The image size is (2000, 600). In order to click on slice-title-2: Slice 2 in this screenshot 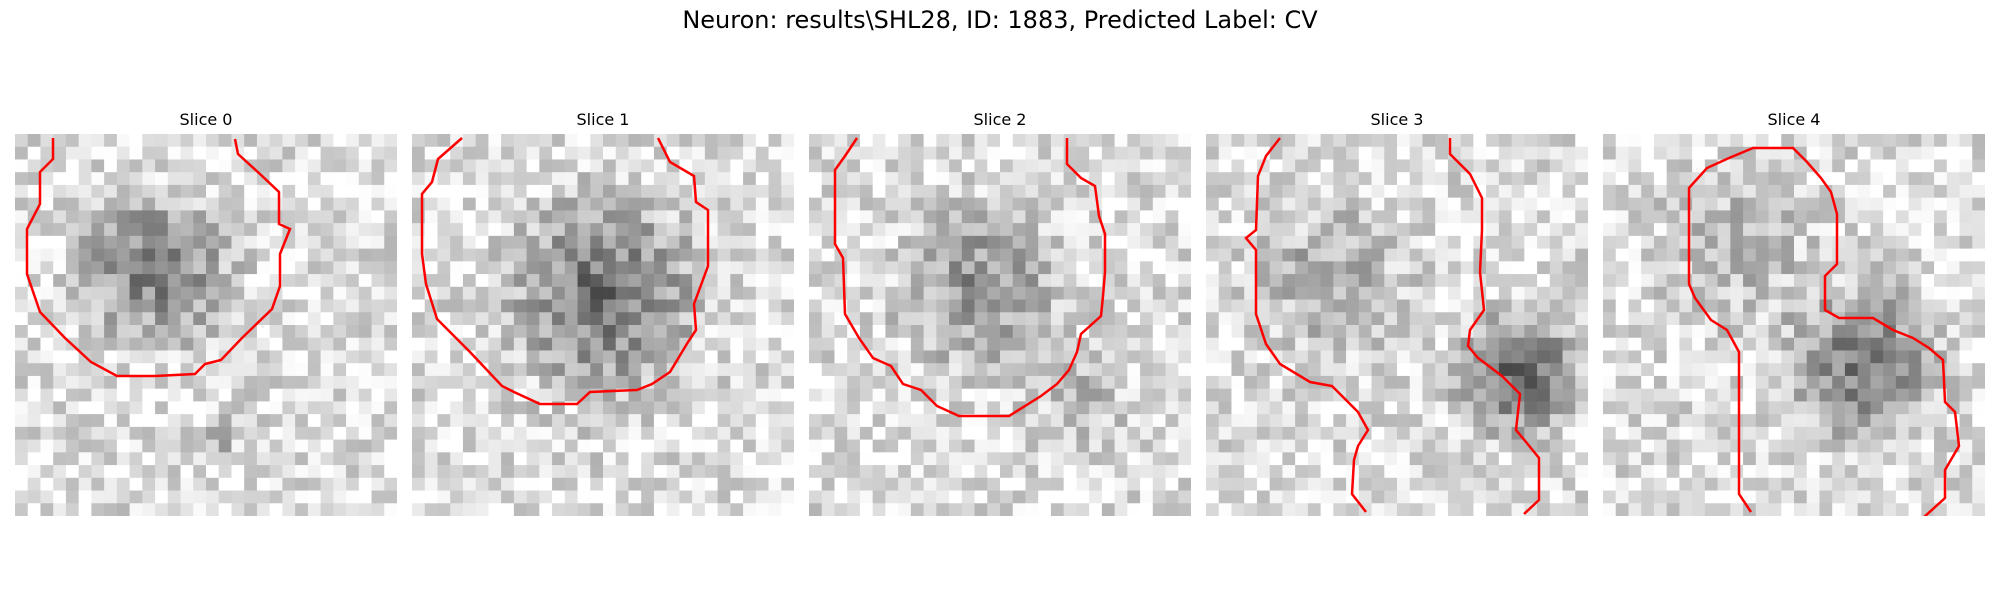, I will do `click(1000, 119)`.